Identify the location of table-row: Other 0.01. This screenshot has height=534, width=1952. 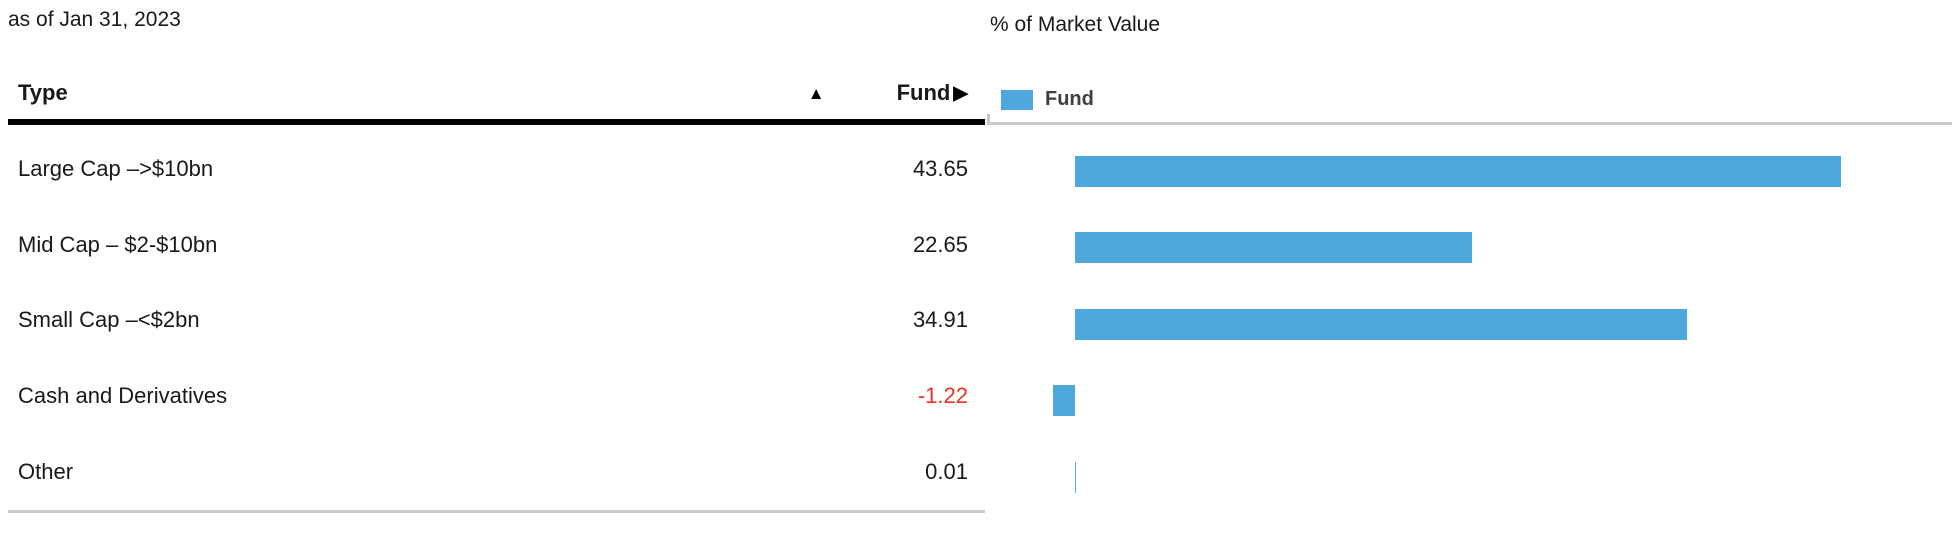
(496, 472).